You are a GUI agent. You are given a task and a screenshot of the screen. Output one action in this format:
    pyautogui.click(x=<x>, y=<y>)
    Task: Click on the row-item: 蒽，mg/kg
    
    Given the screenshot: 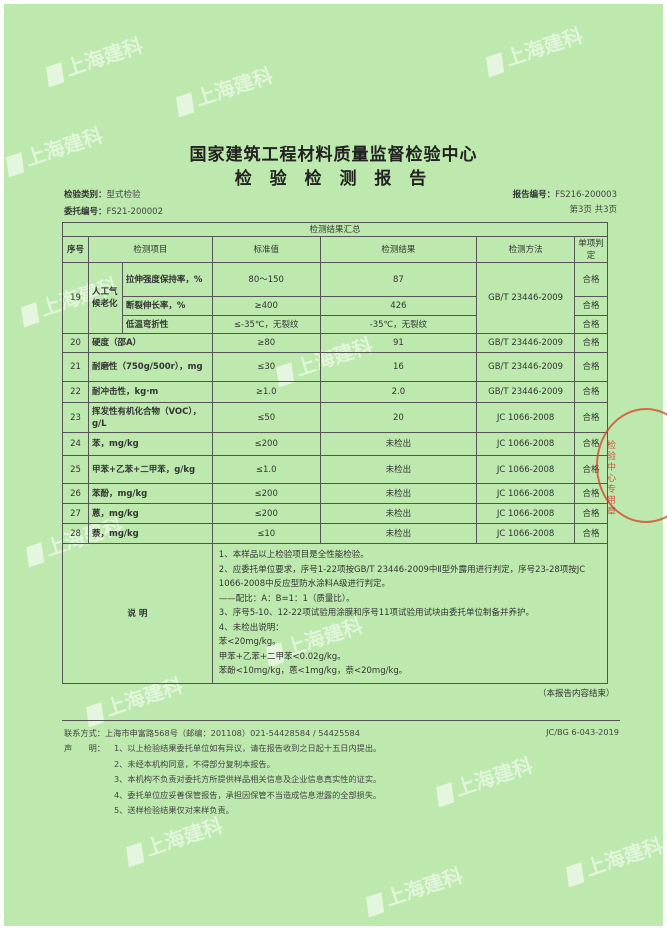 What is the action you would take?
    pyautogui.click(x=150, y=513)
    